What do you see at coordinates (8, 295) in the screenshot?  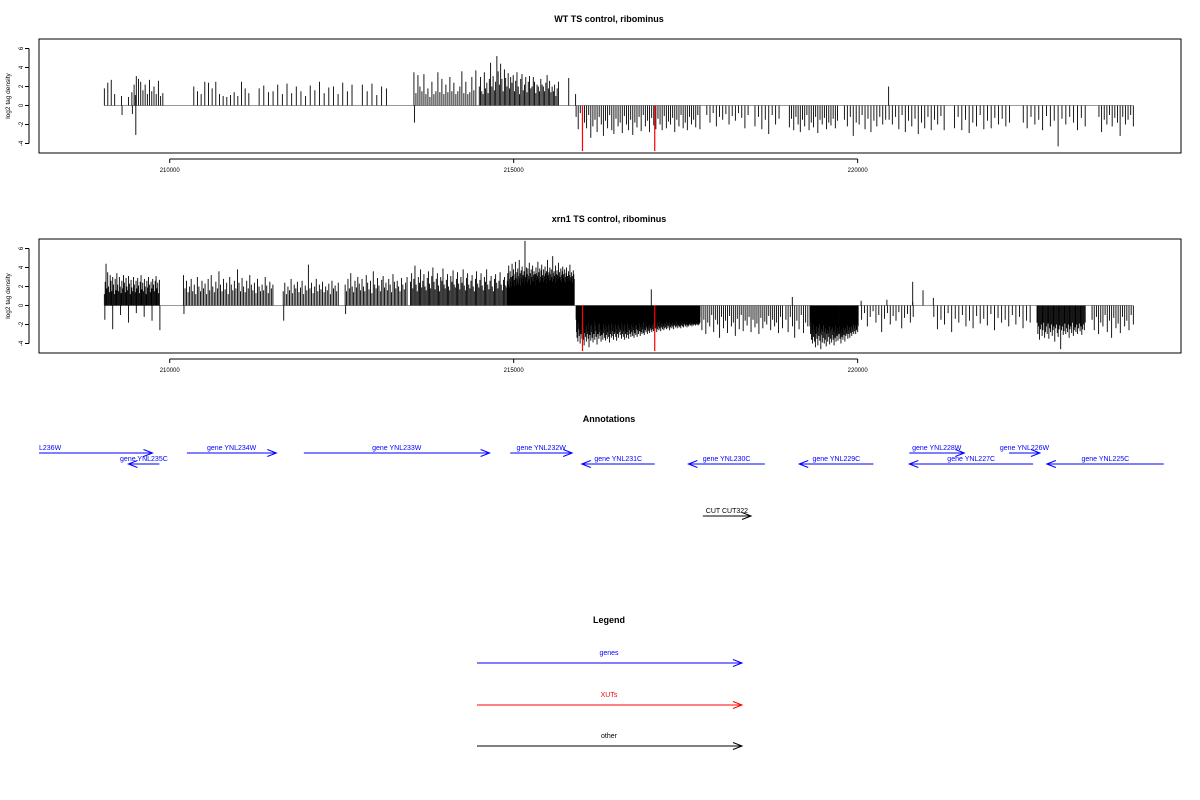 I see `xrn1-y-axis-label: log2 tag density` at bounding box center [8, 295].